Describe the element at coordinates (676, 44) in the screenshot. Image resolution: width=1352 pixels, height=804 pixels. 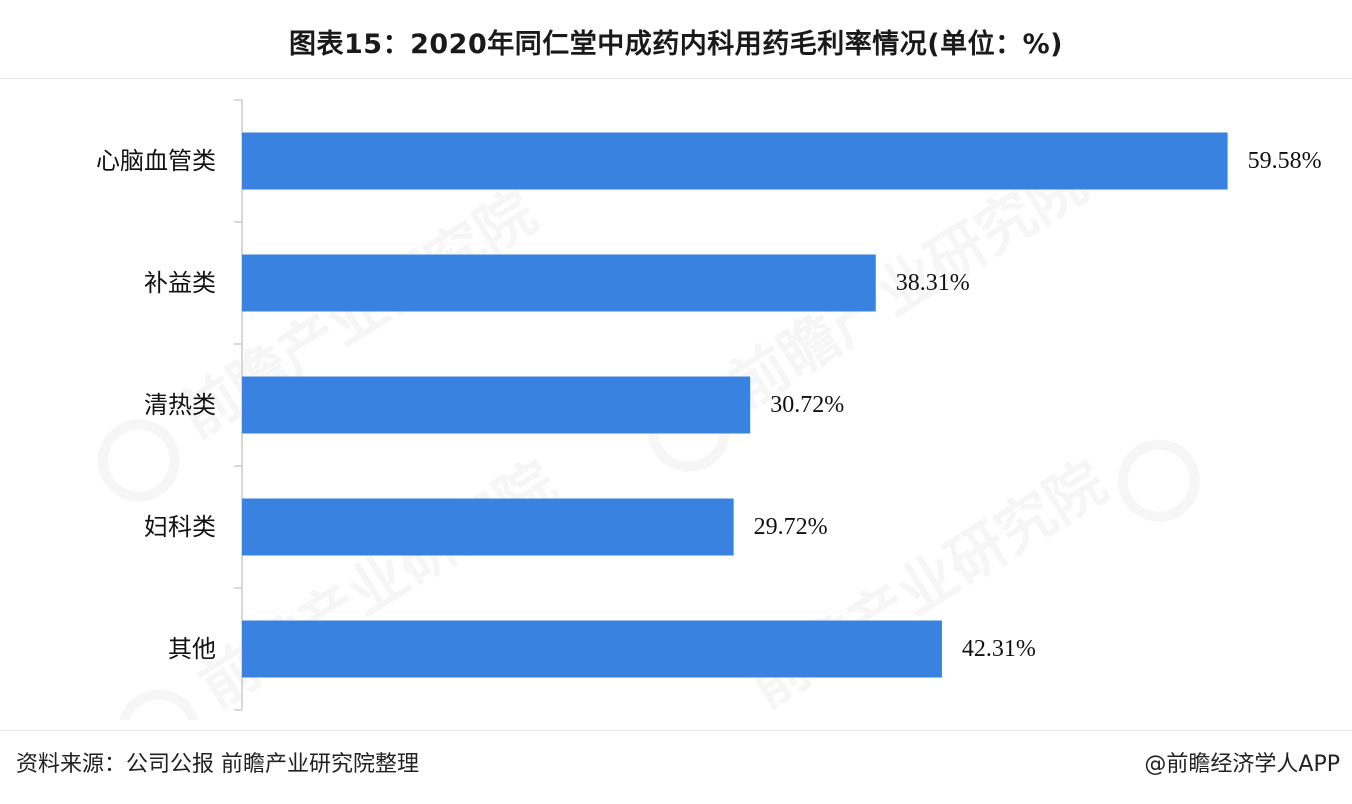
I see `chart-title: 图表15：2020年同仁堂中成药内科用药毛利率情况(单位：%)` at that location.